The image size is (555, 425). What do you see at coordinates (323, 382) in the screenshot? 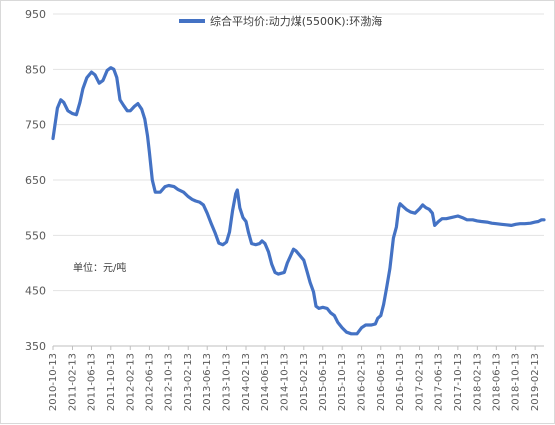
I see `x-tick-label: 2015-06-13` at bounding box center [323, 382].